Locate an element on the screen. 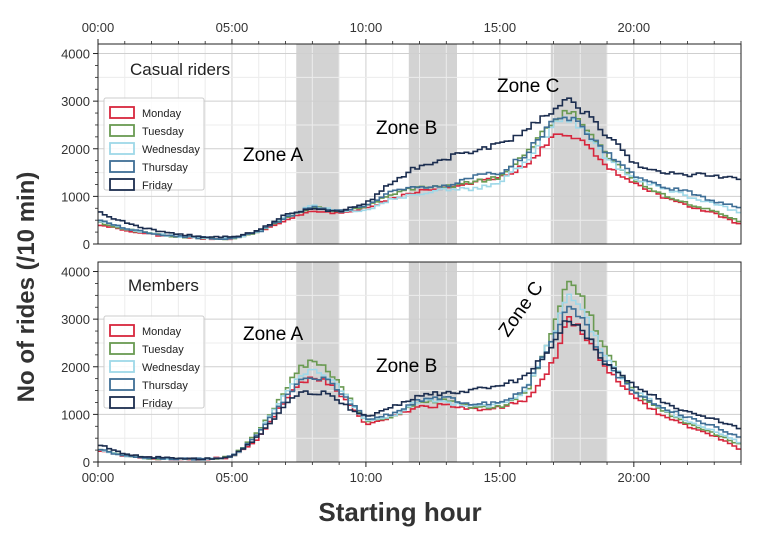 The image size is (759, 539). panel-title: Casual riders is located at coordinates (180, 69).